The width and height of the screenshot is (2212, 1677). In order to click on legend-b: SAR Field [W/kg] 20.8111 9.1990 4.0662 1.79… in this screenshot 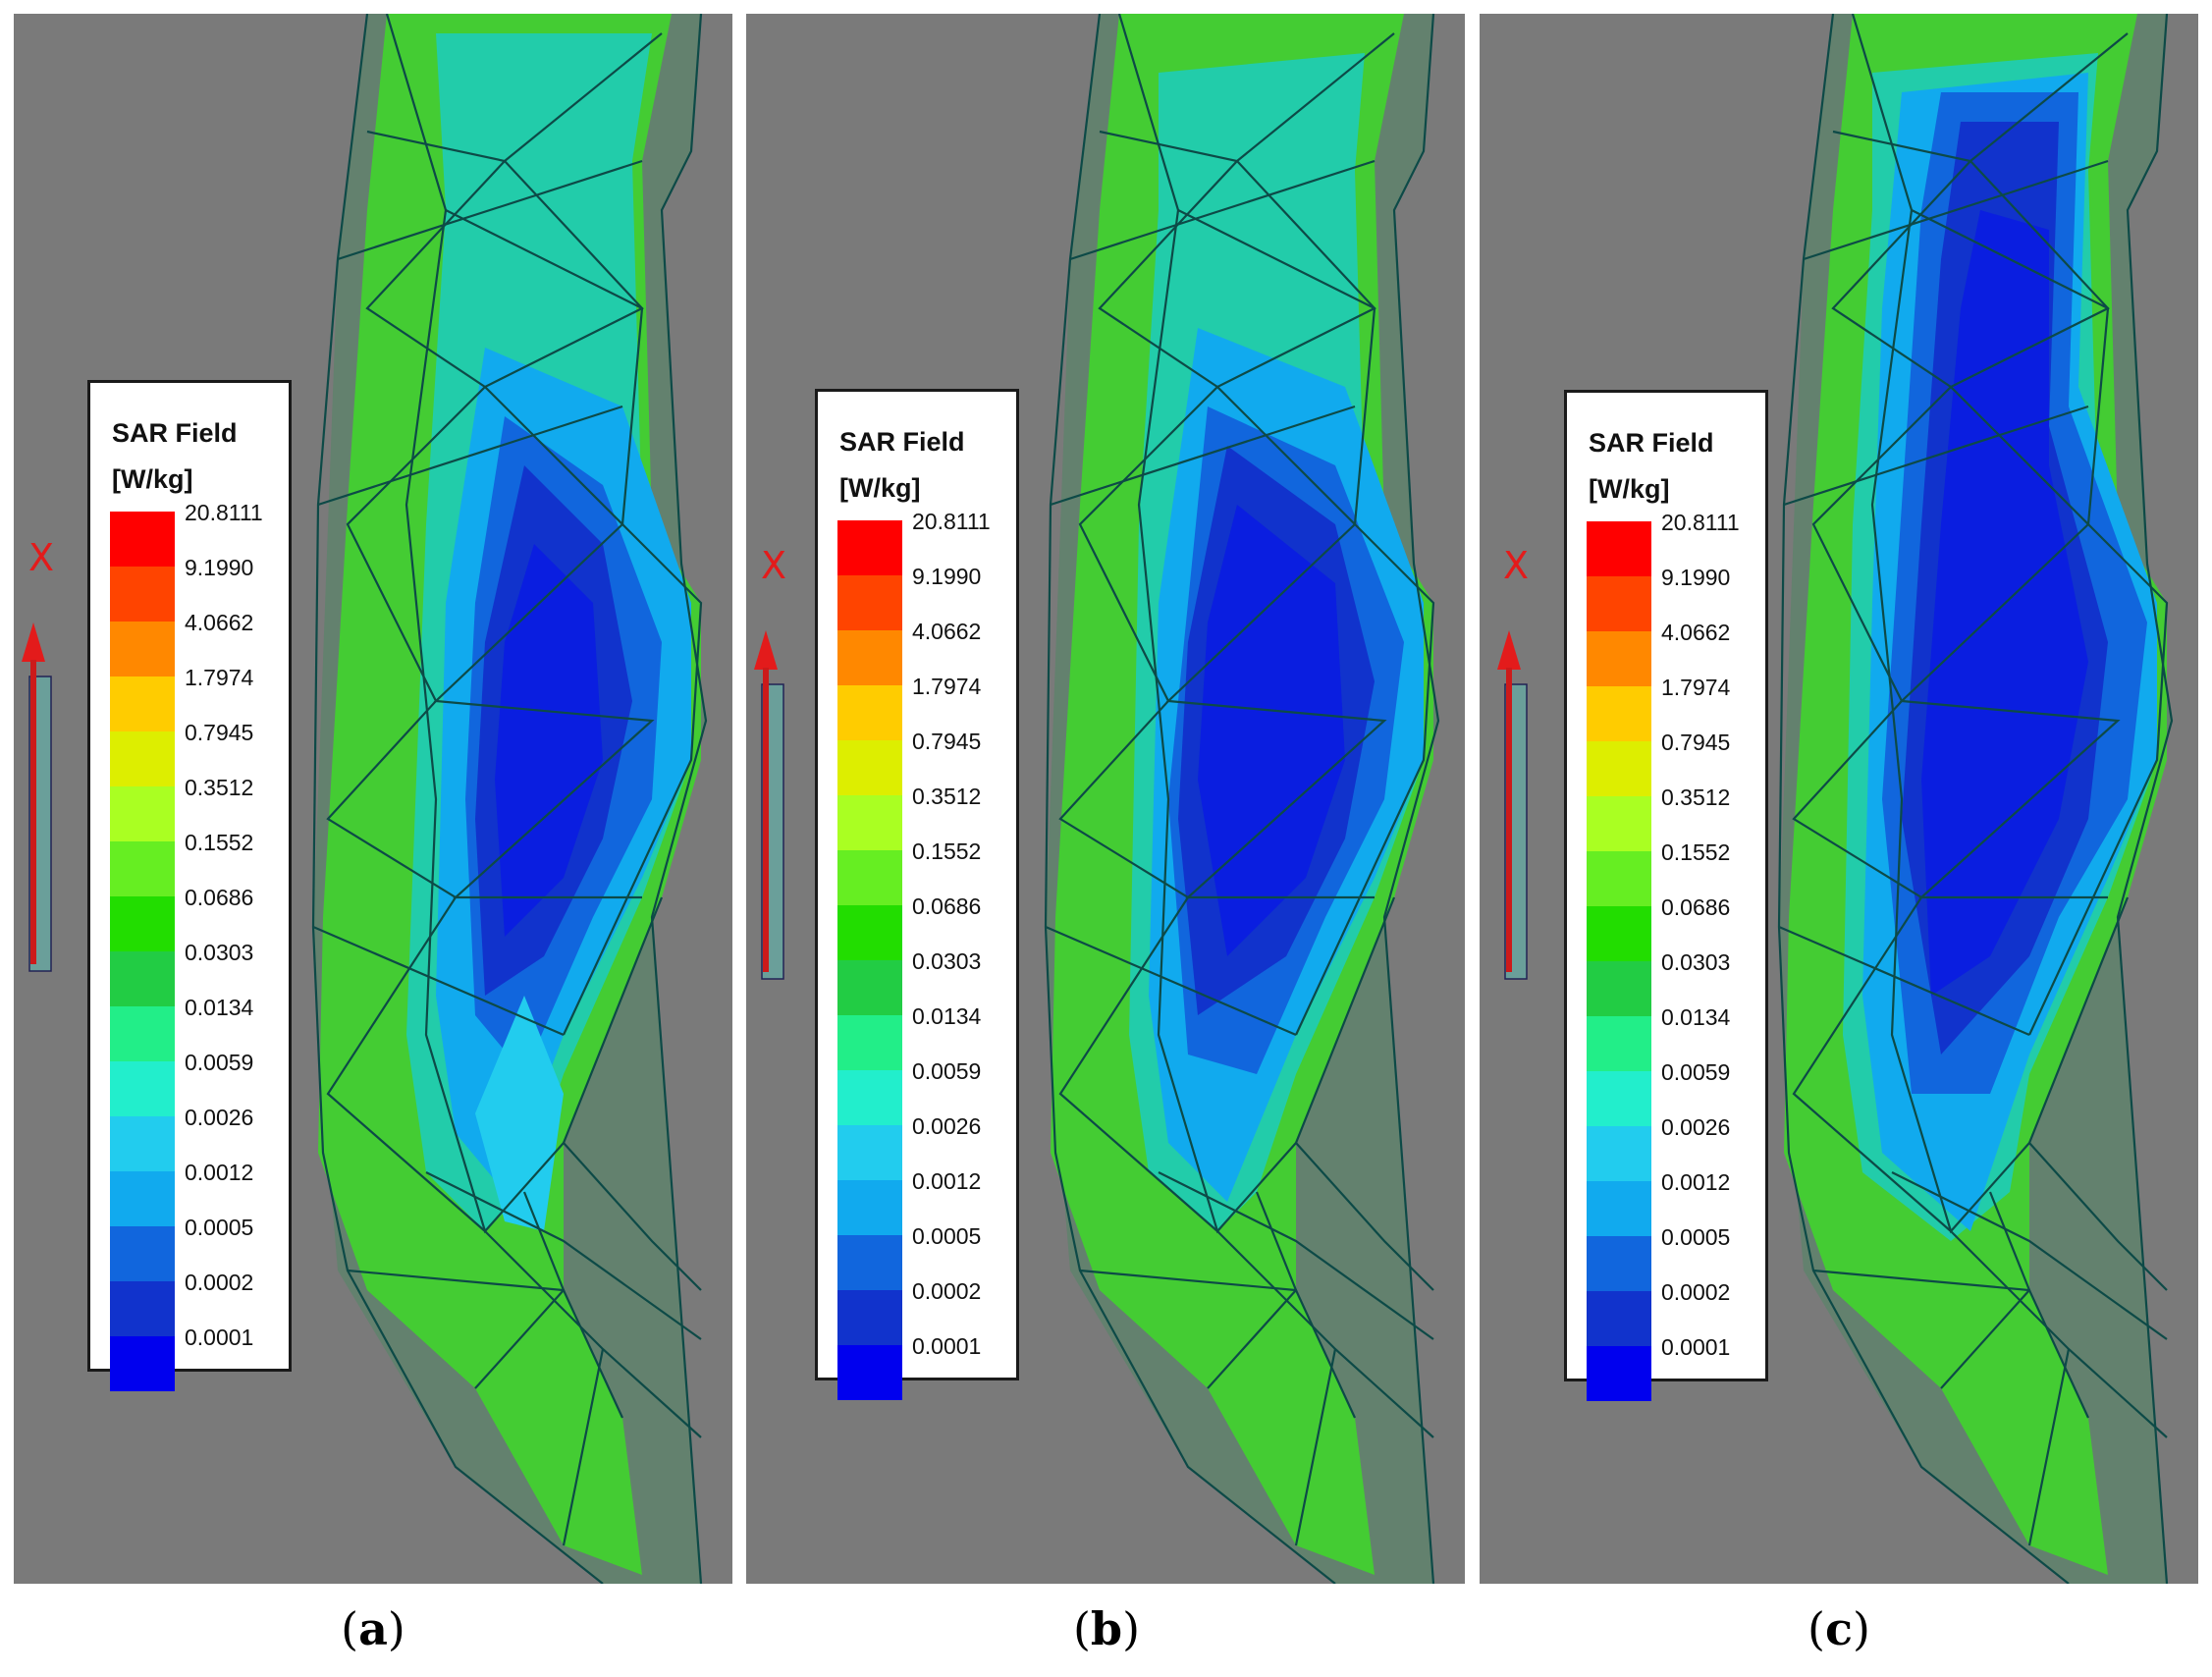, I will do `click(917, 895)`.